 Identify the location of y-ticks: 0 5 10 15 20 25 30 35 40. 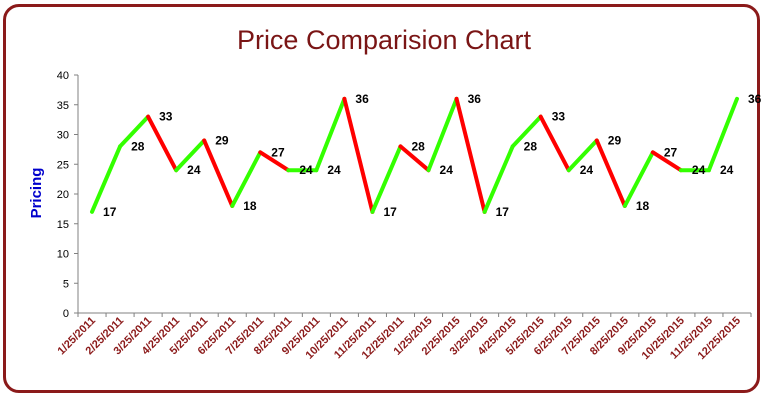
(67, 195).